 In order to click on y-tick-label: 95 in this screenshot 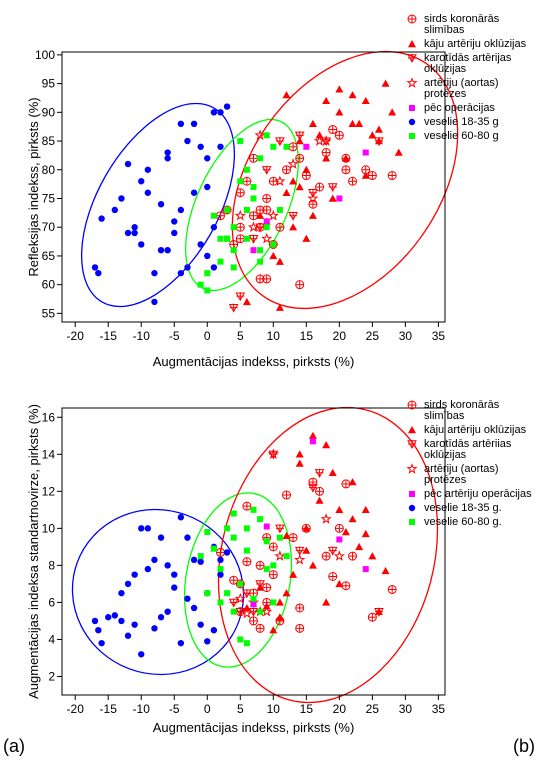, I will do `click(49, 84)`.